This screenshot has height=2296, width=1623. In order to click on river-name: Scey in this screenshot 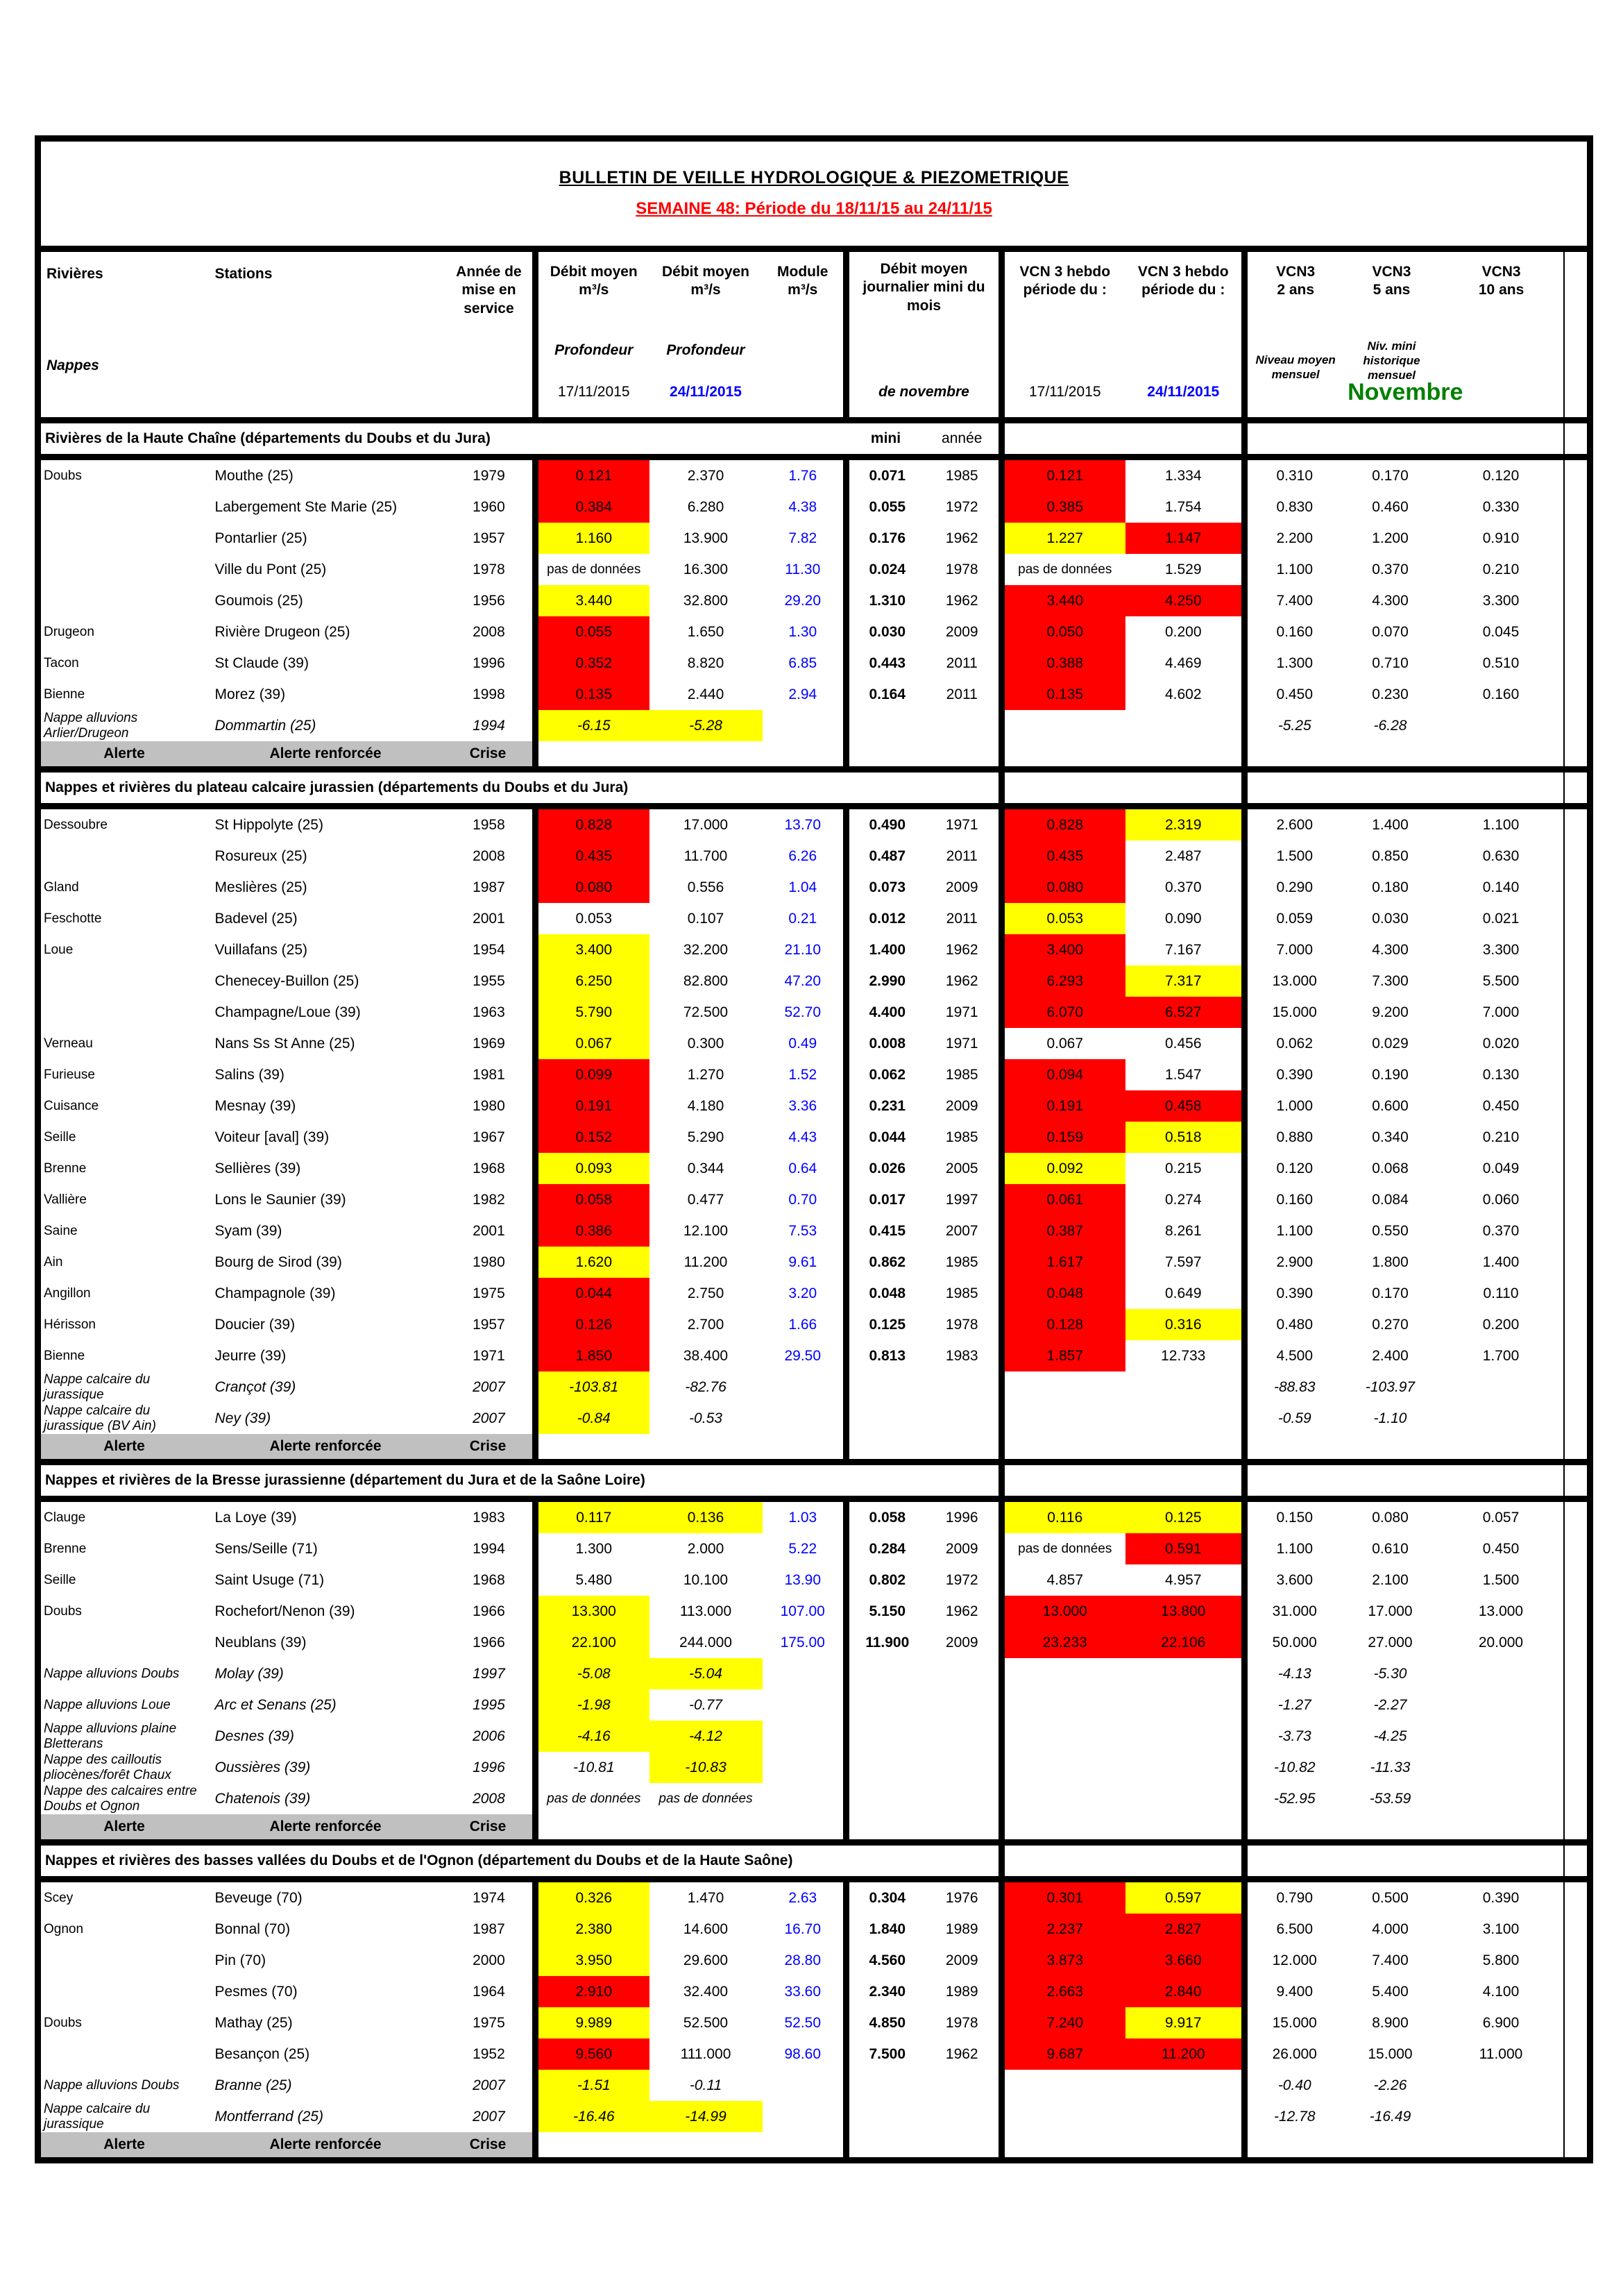, I will do `click(59, 1898)`.